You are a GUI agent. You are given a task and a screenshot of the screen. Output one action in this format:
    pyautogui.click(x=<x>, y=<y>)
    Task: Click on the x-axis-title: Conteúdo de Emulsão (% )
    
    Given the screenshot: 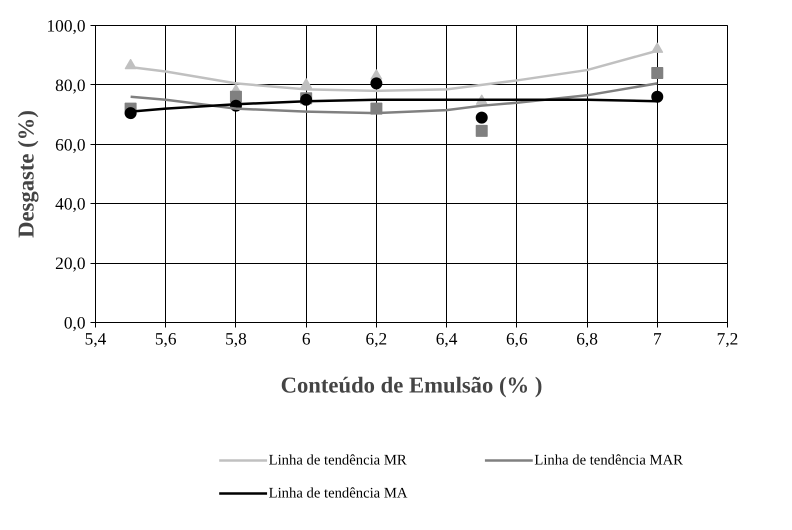 What is the action you would take?
    pyautogui.click(x=411, y=385)
    